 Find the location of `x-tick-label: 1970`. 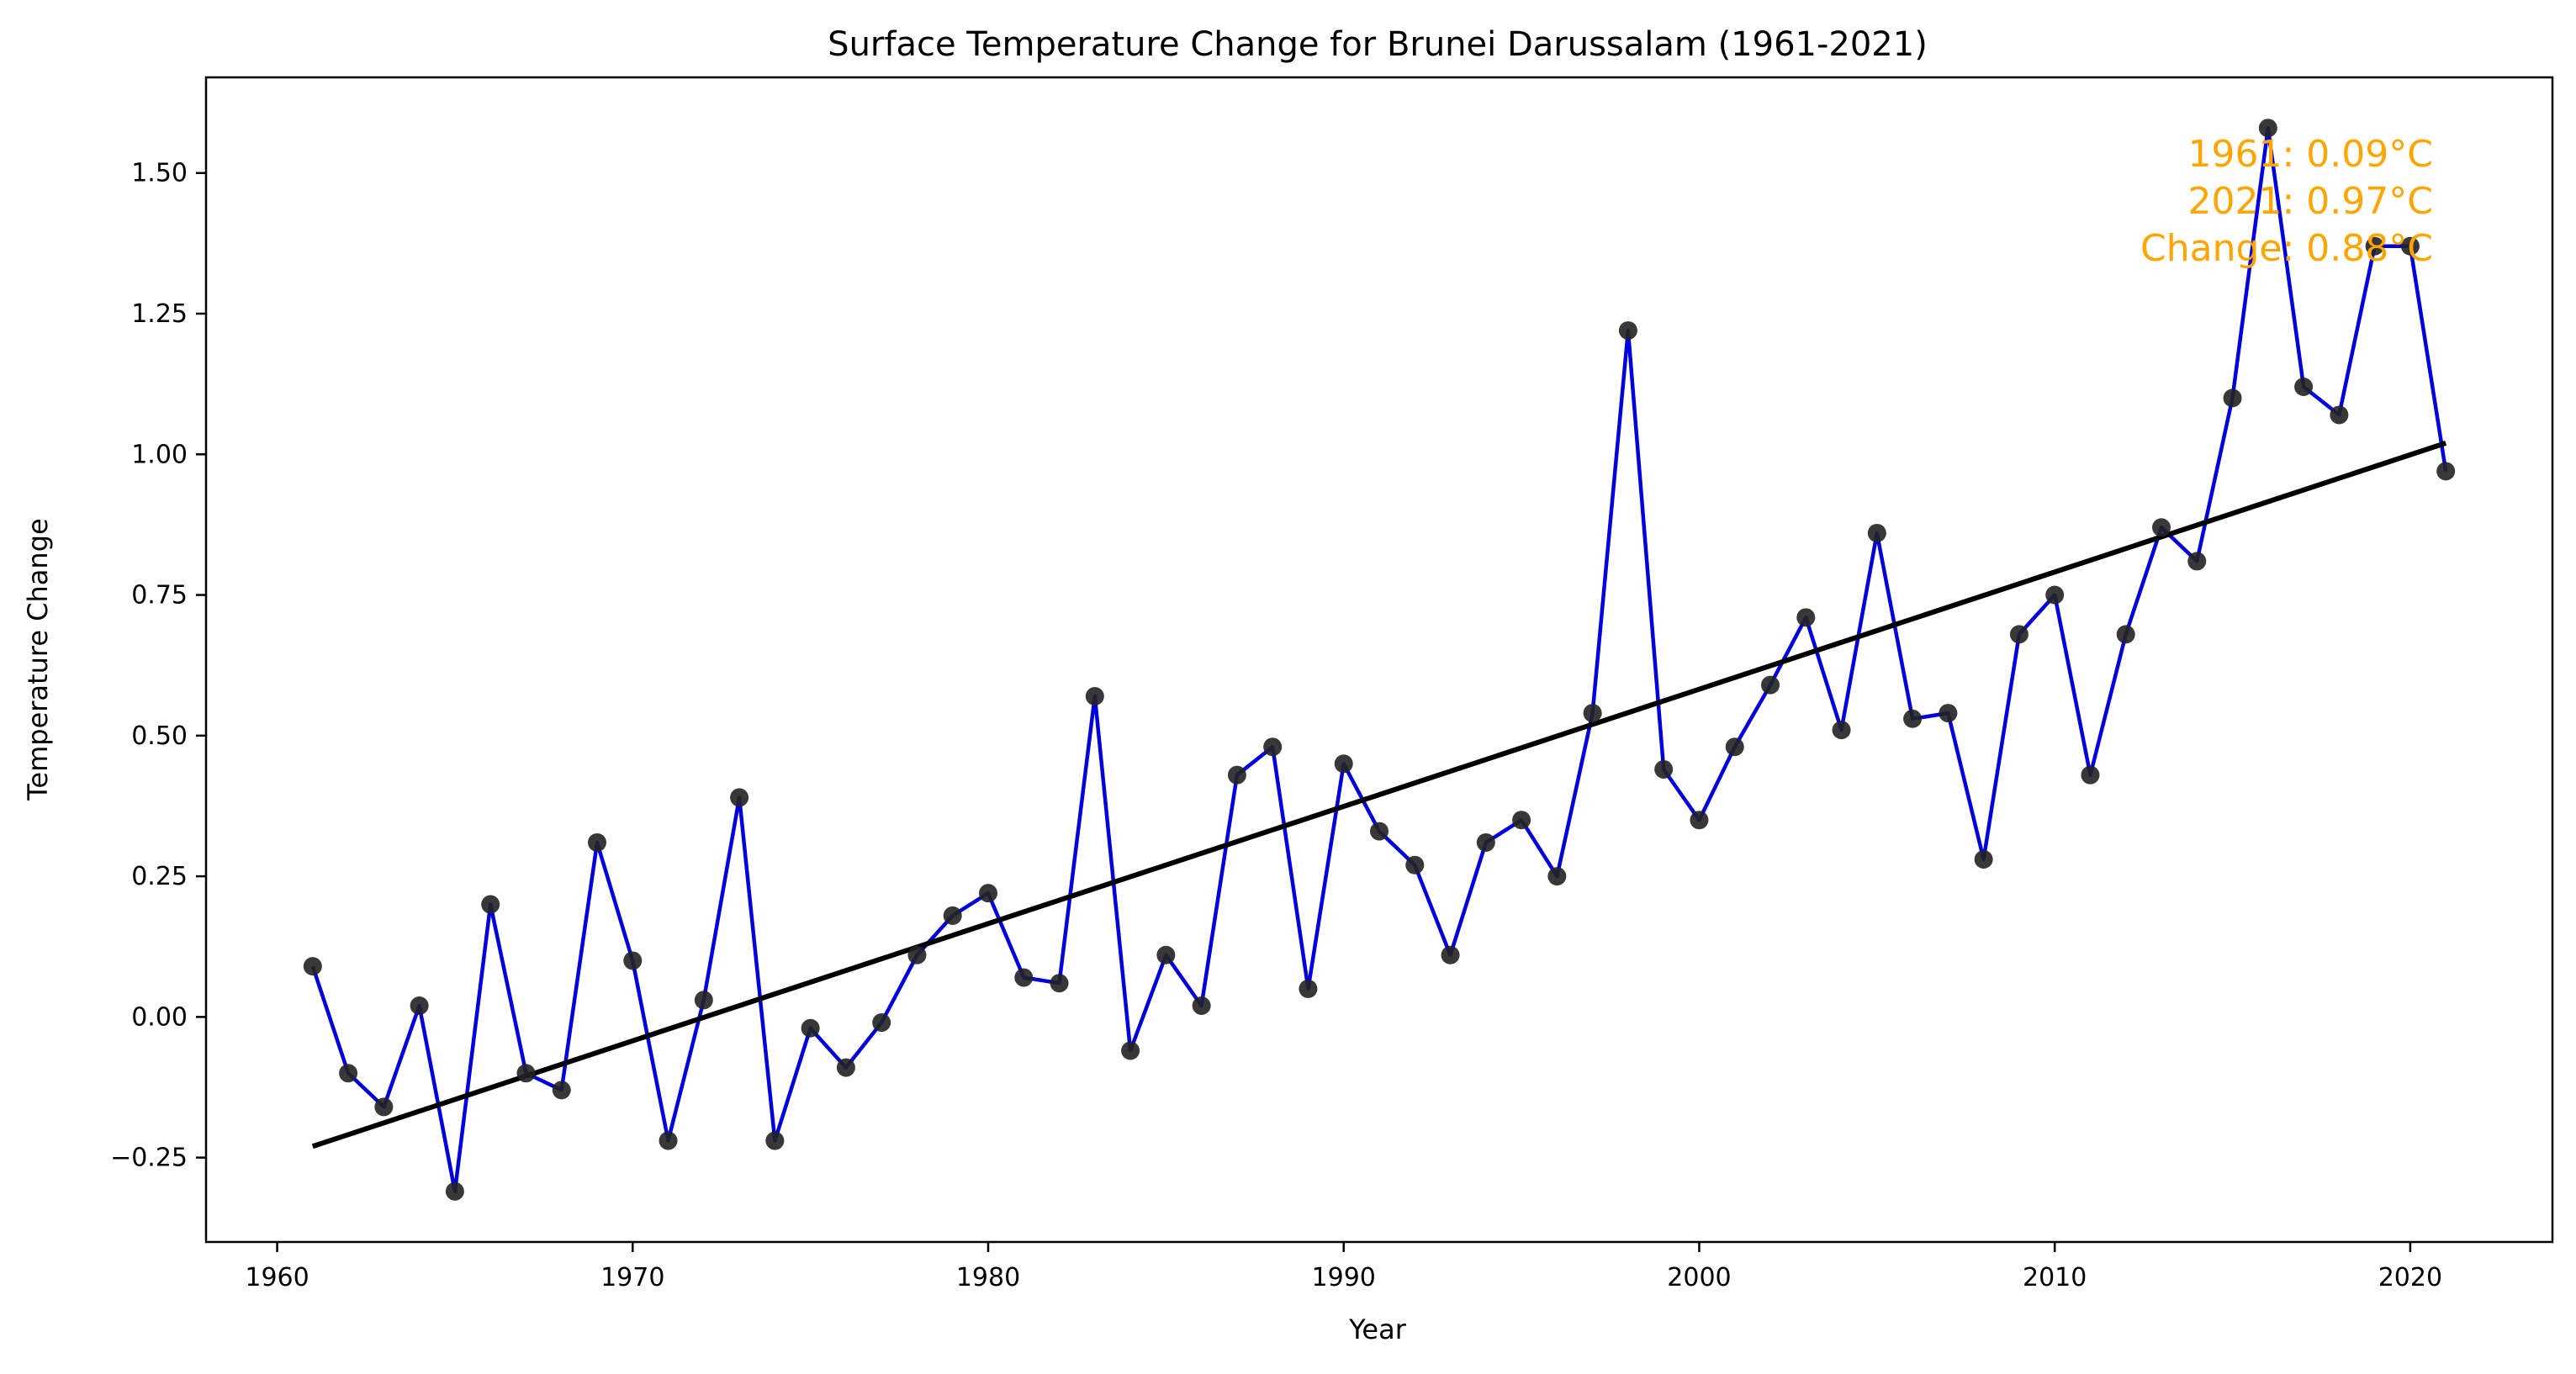

x-tick-label: 1970 is located at coordinates (632, 1277).